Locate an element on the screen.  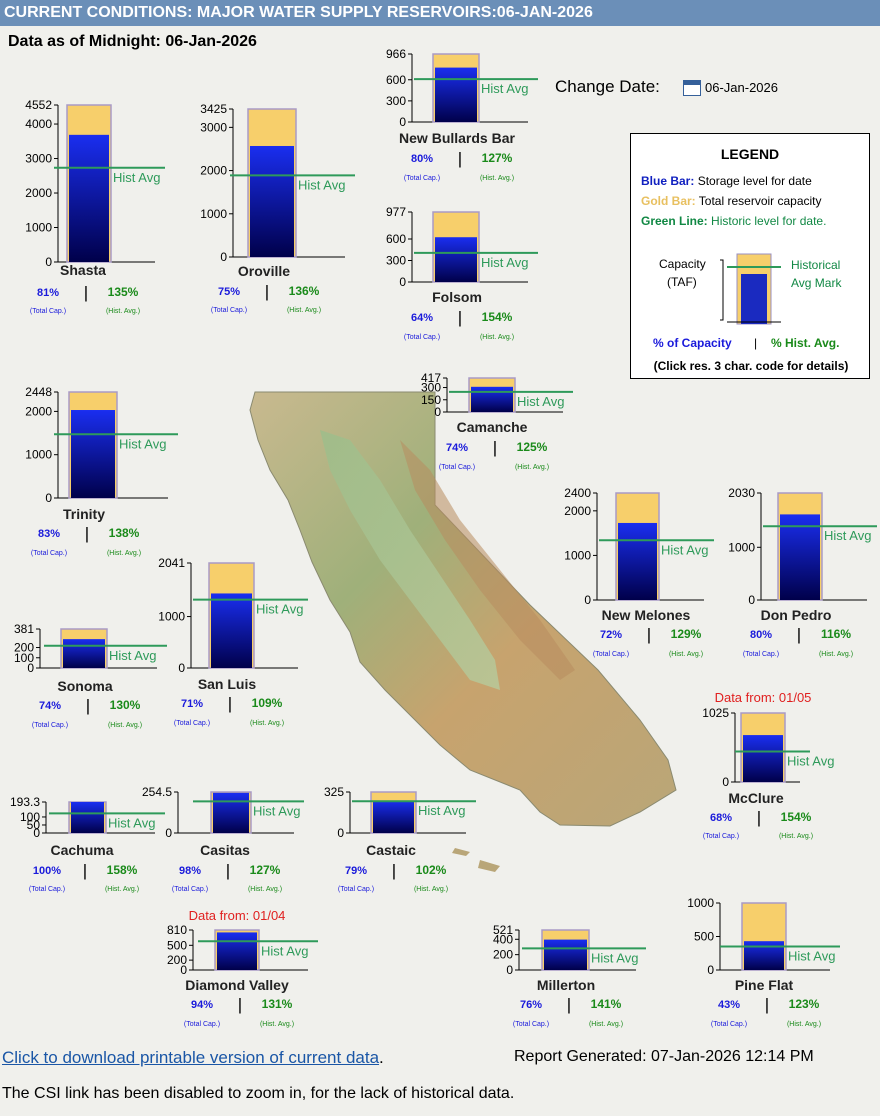
tick-label: 193.3 is located at coordinates (25, 802).